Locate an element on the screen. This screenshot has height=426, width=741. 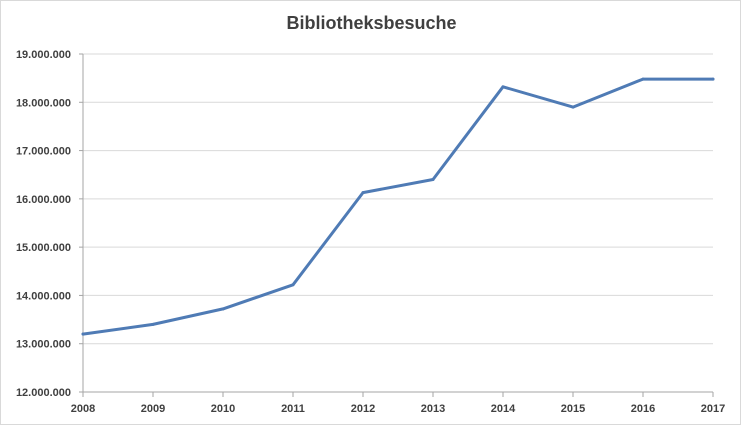
x-tick-label: 2008 is located at coordinates (83, 409).